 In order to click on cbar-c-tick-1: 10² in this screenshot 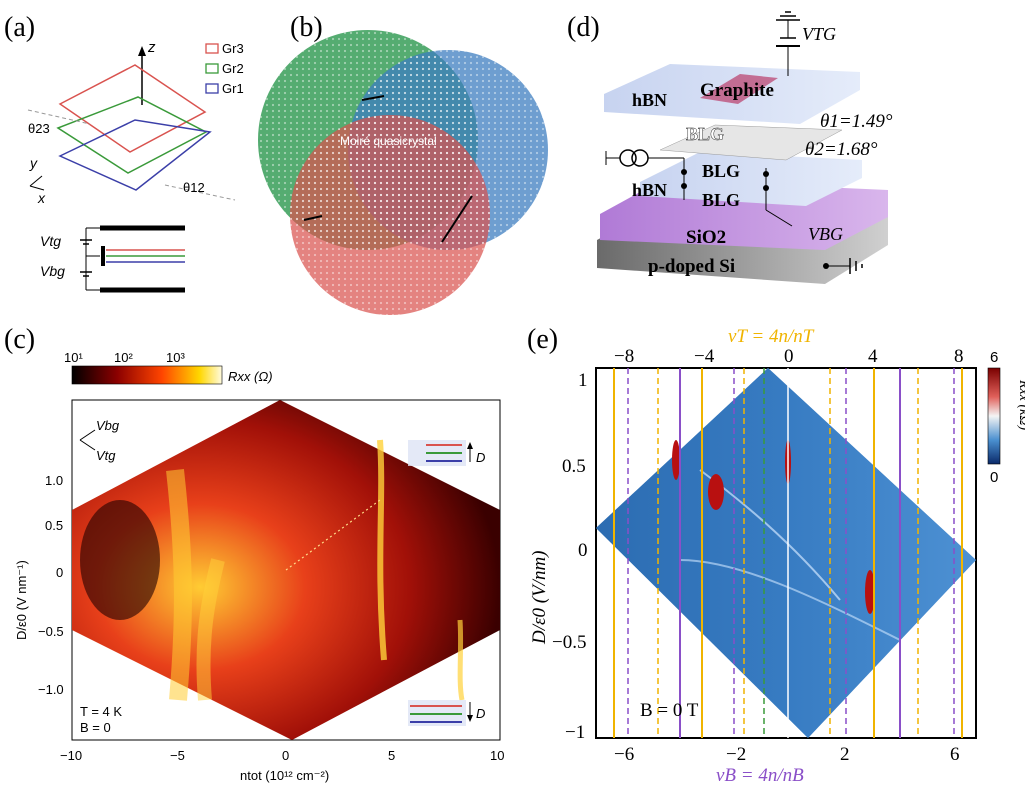, I will do `click(123, 357)`.